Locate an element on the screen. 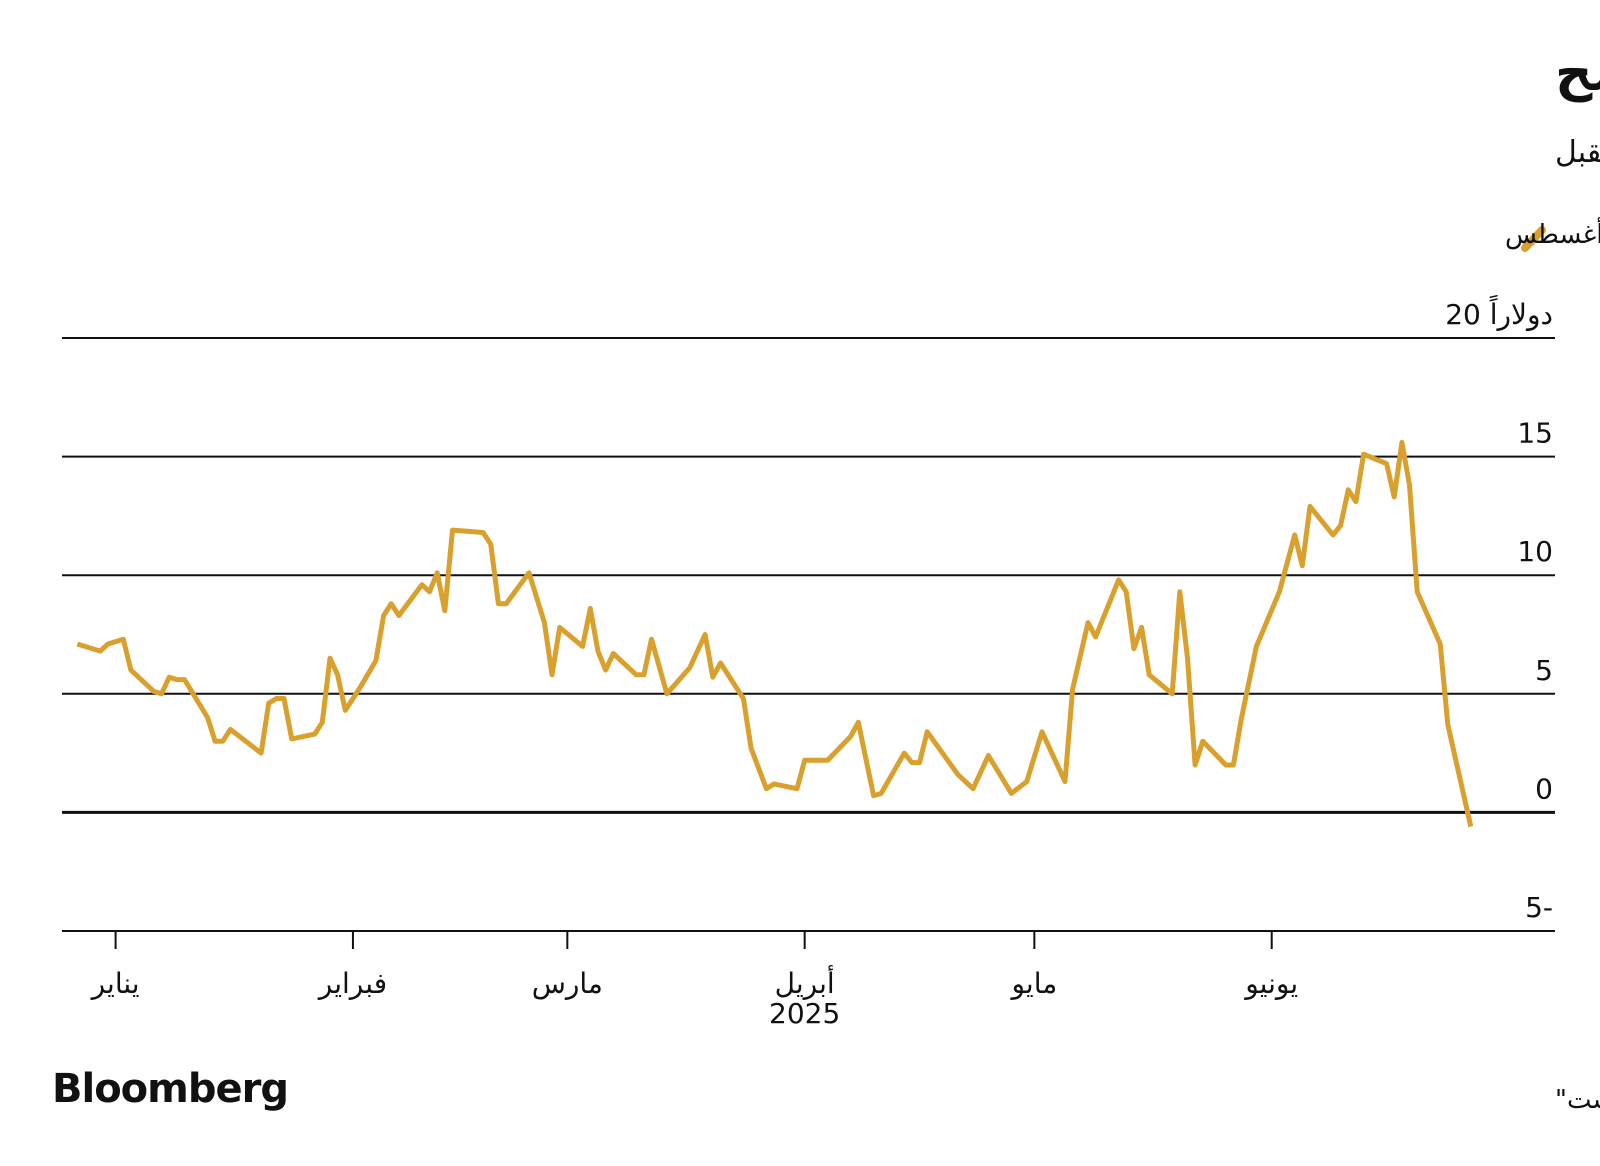  x-tick-label: أبريل is located at coordinates (805, 982).